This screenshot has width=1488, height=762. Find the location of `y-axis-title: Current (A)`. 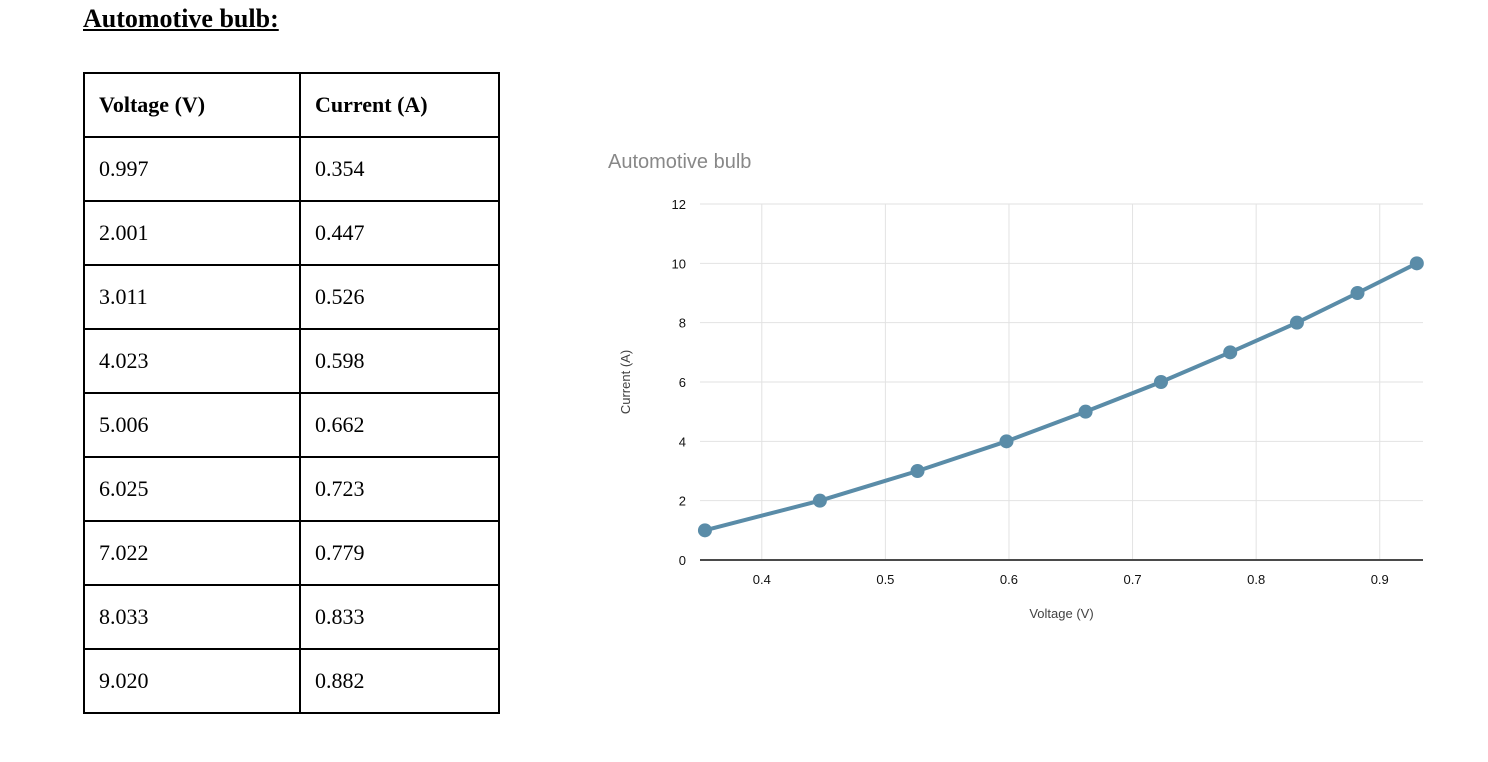

y-axis-title: Current (A) is located at coordinates (625, 382).